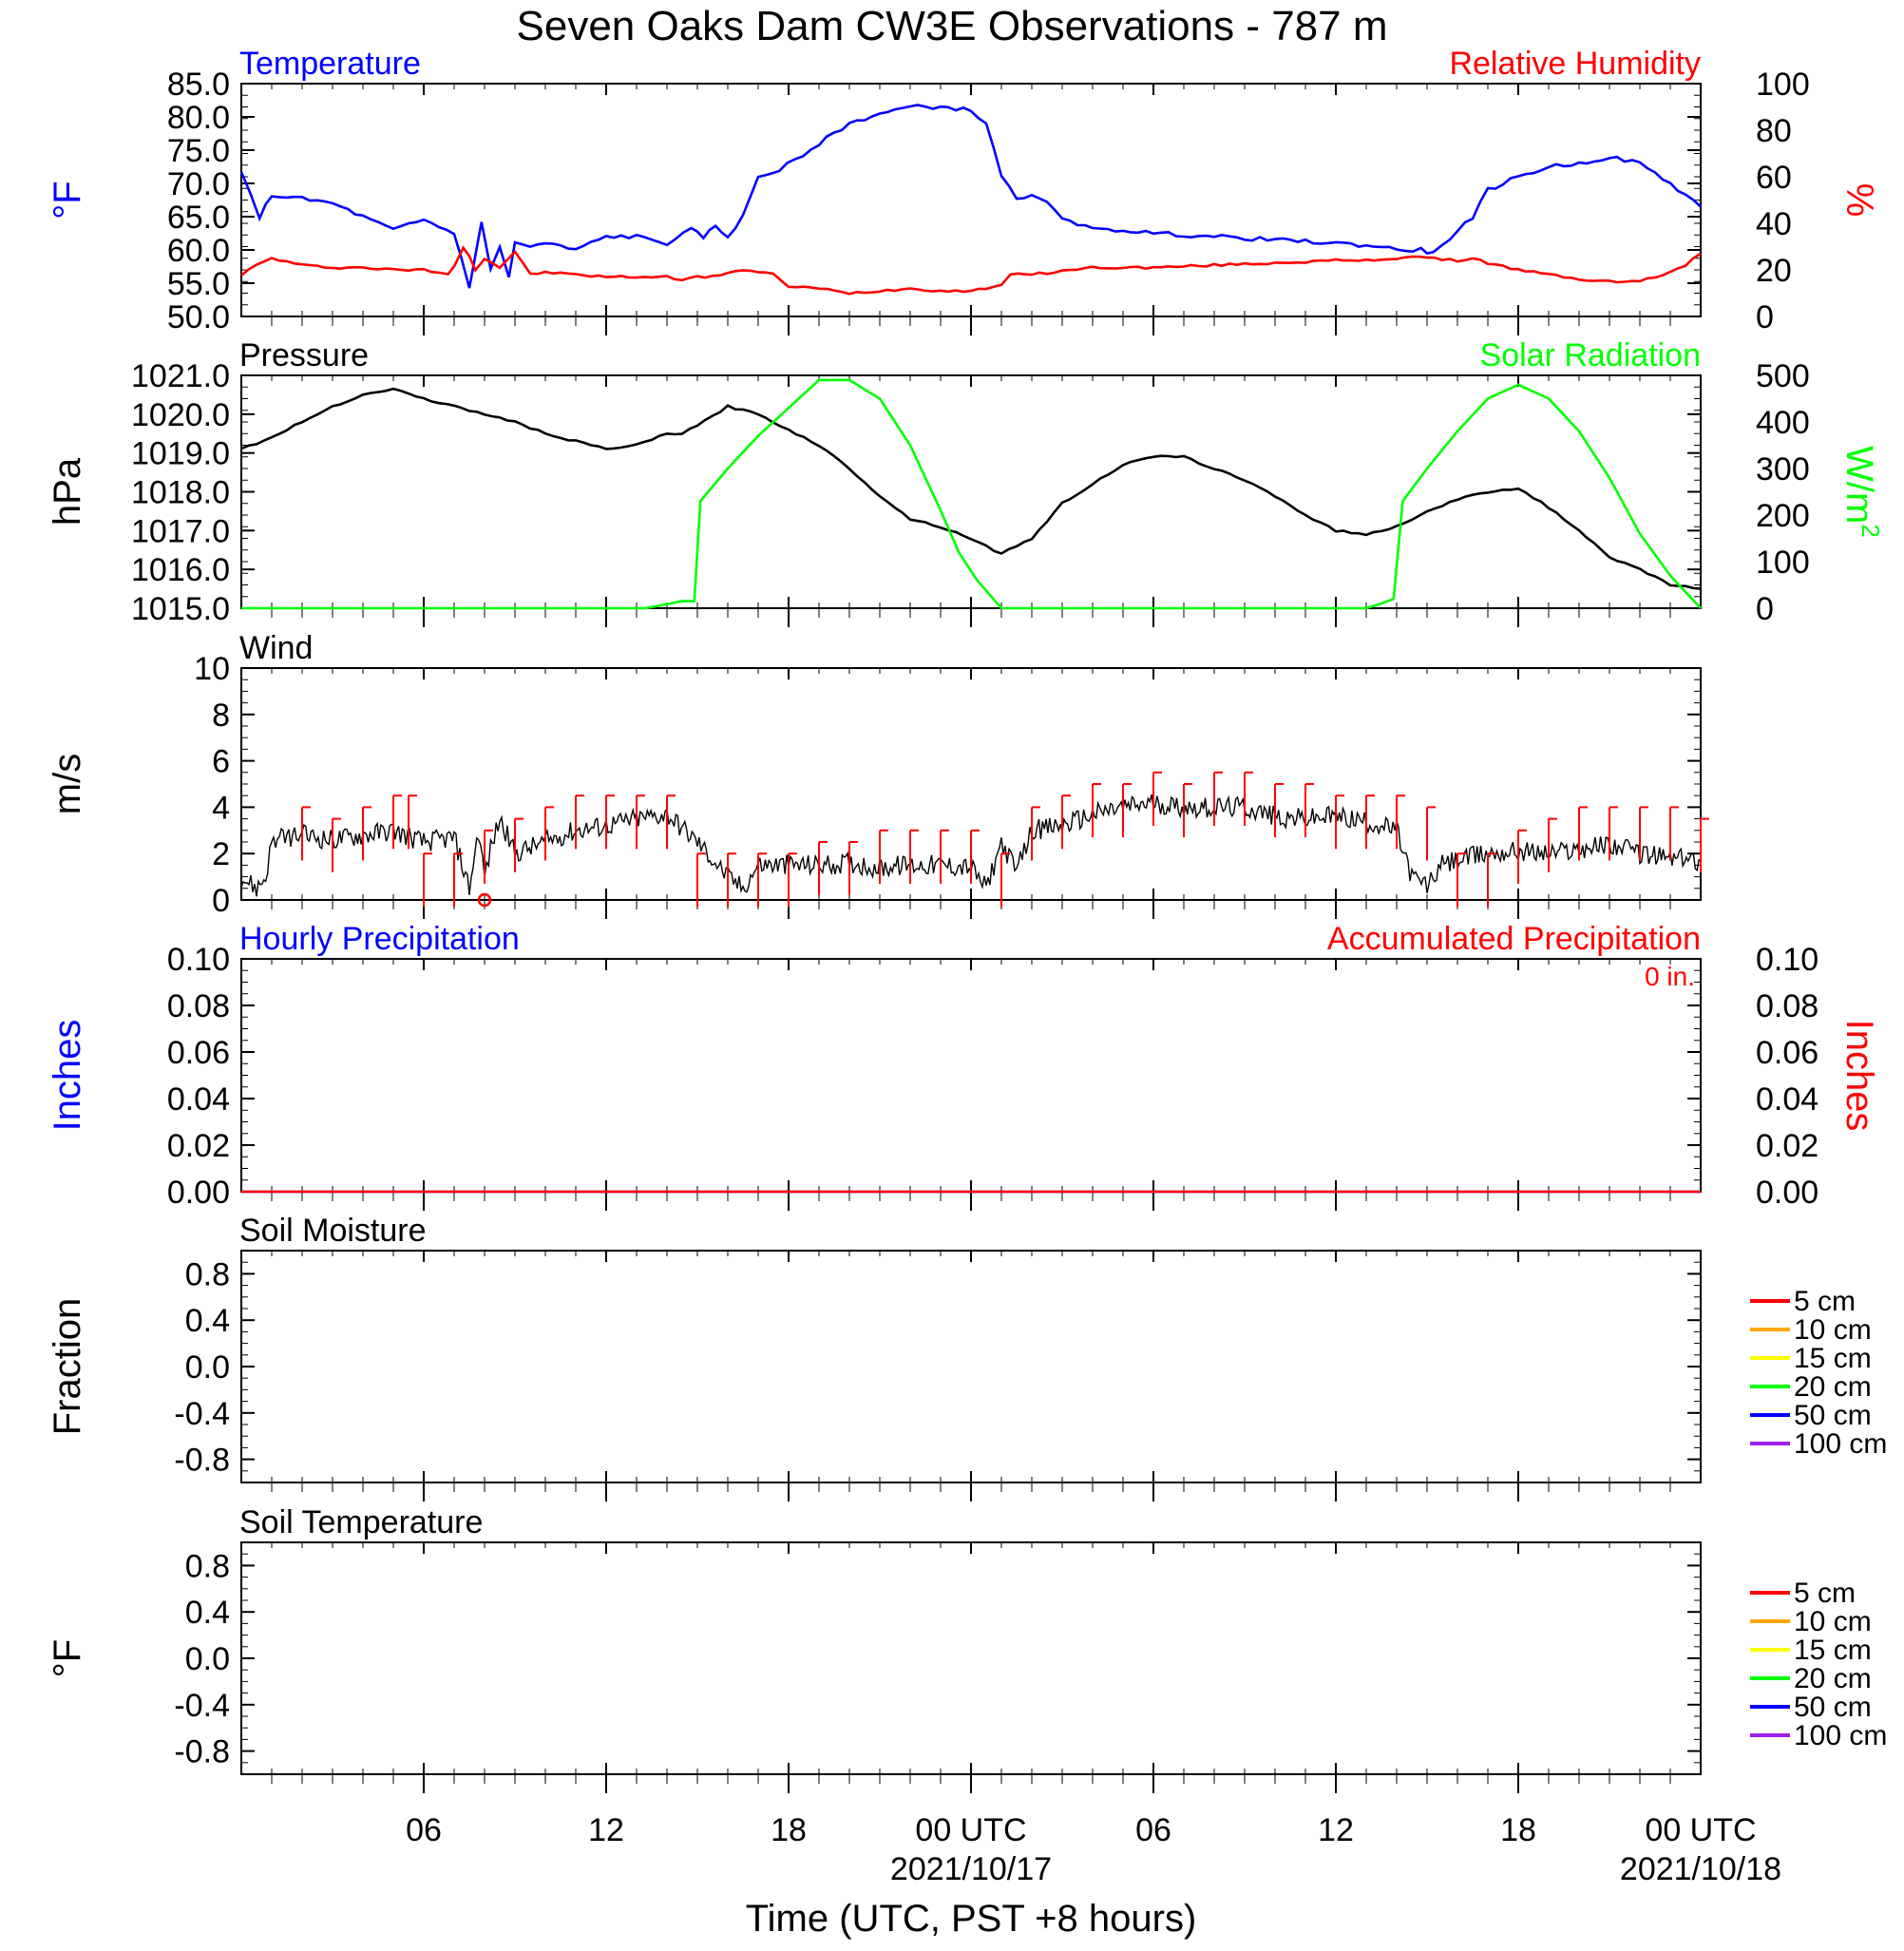  What do you see at coordinates (1670, 976) in the screenshot?
I see `accum-total-label: 0 in.` at bounding box center [1670, 976].